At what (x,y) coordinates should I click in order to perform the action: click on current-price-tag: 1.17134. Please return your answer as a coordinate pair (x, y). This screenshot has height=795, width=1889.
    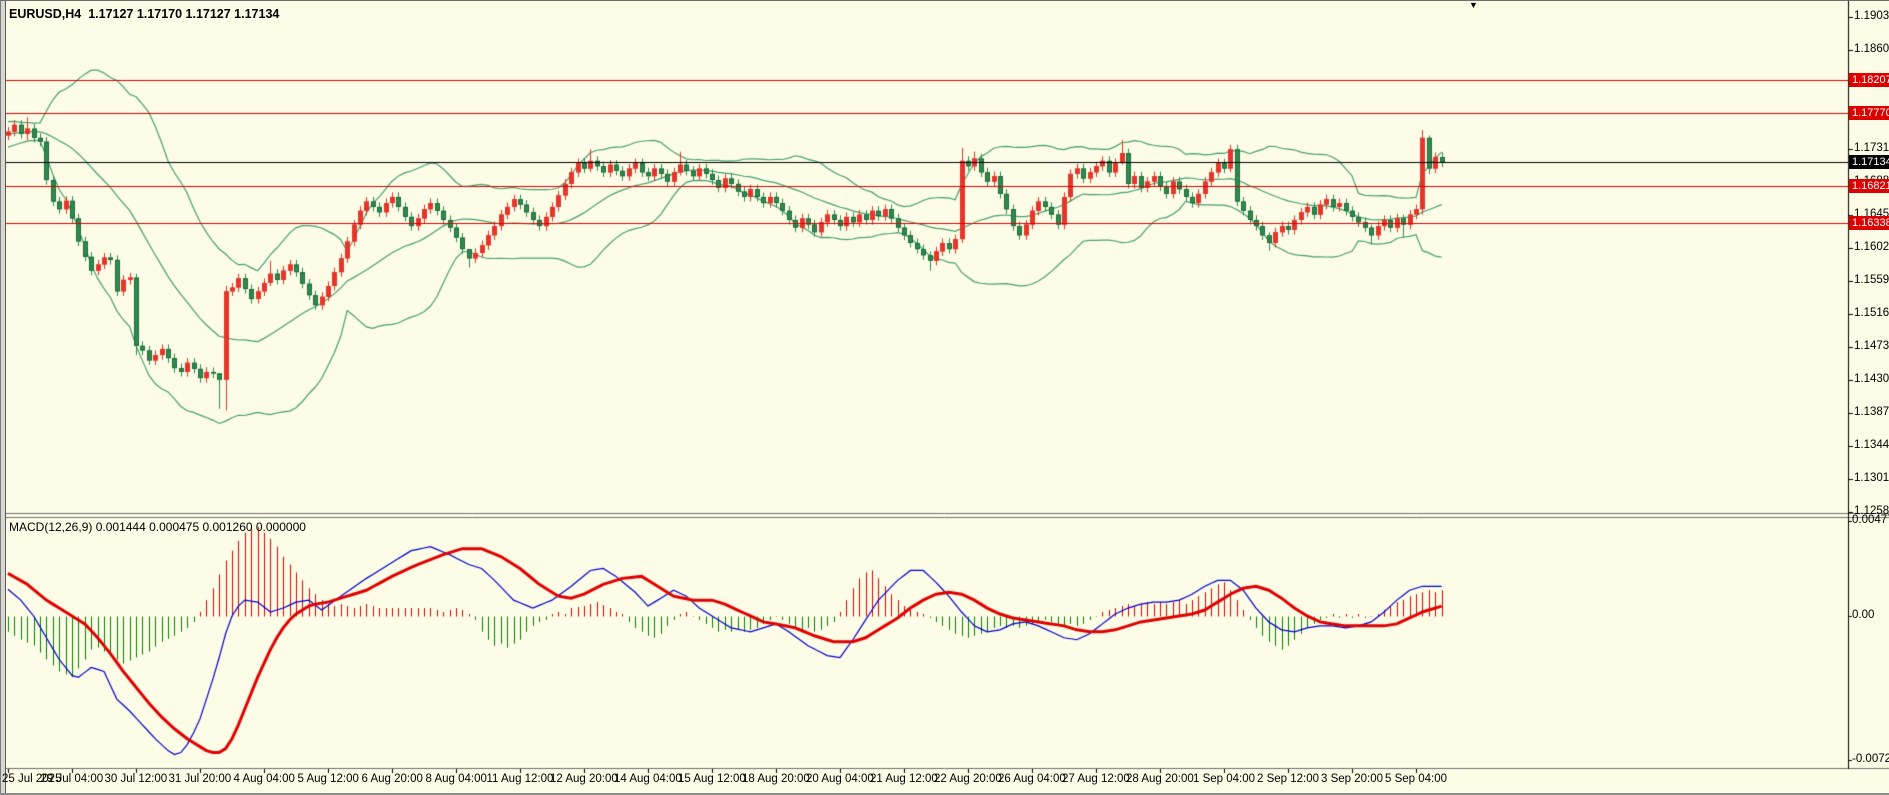
    Looking at the image, I should click on (1869, 162).